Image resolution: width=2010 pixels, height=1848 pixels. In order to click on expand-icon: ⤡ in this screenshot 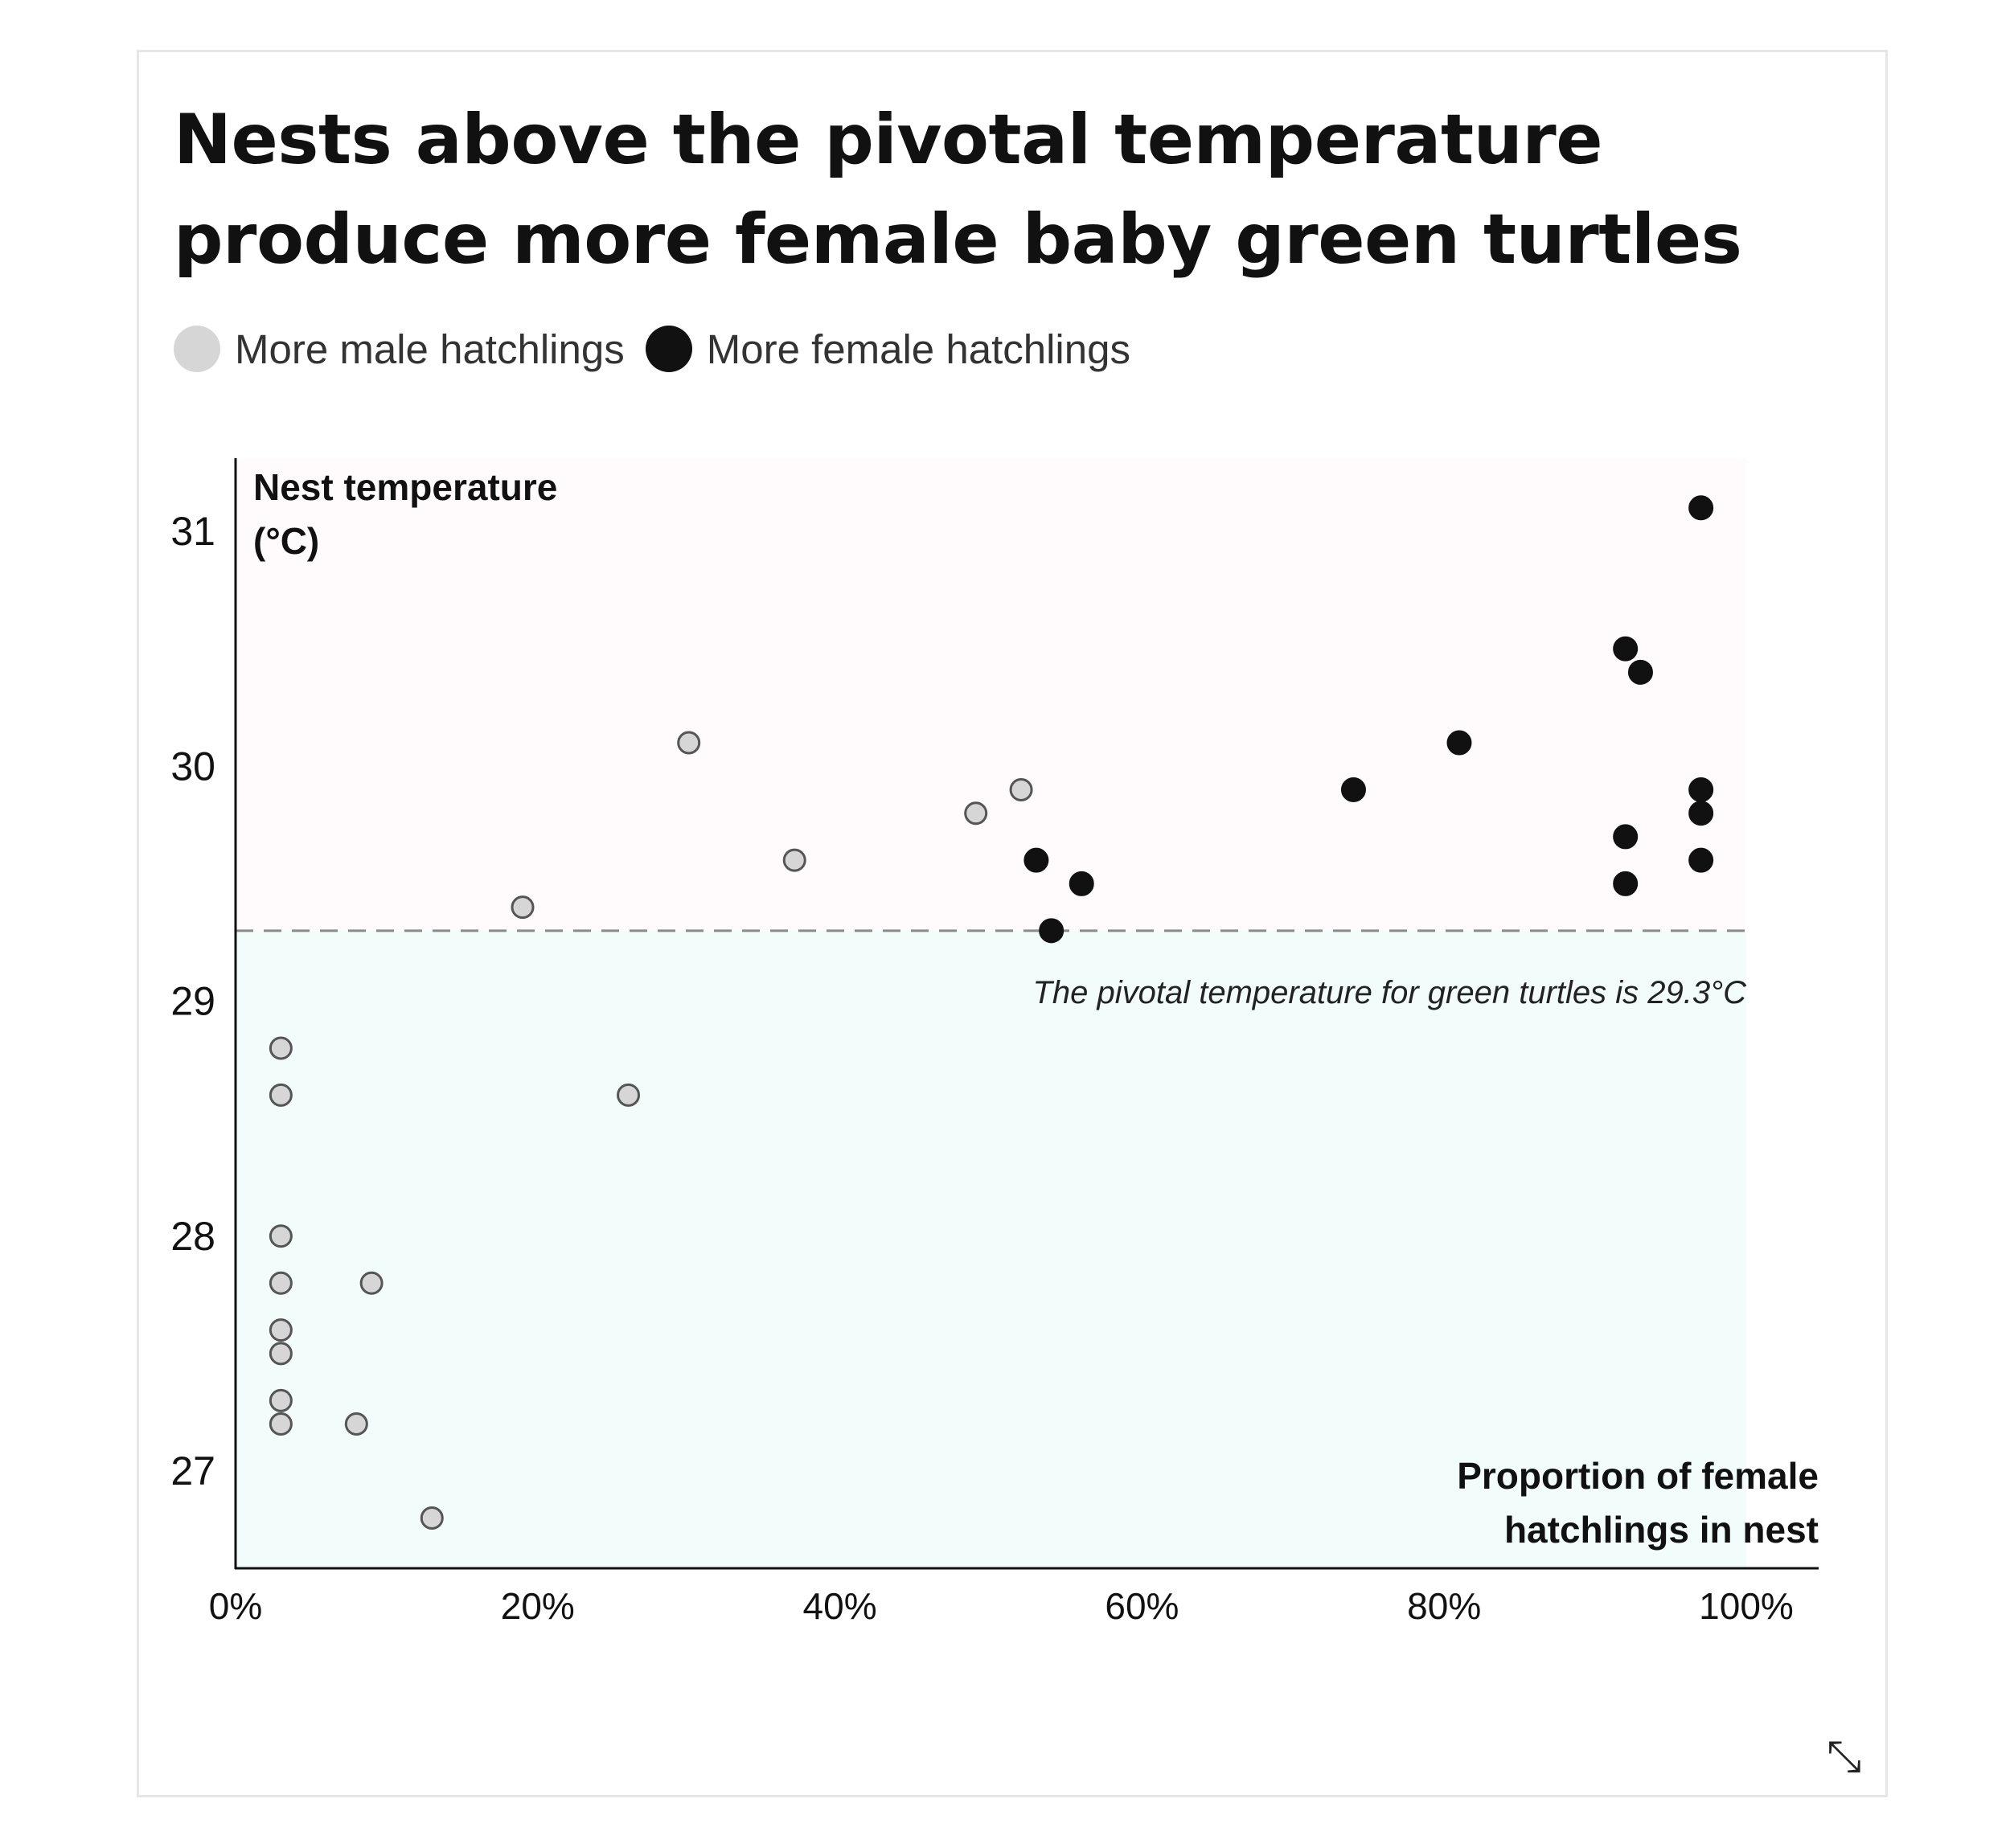, I will do `click(1844, 1756)`.